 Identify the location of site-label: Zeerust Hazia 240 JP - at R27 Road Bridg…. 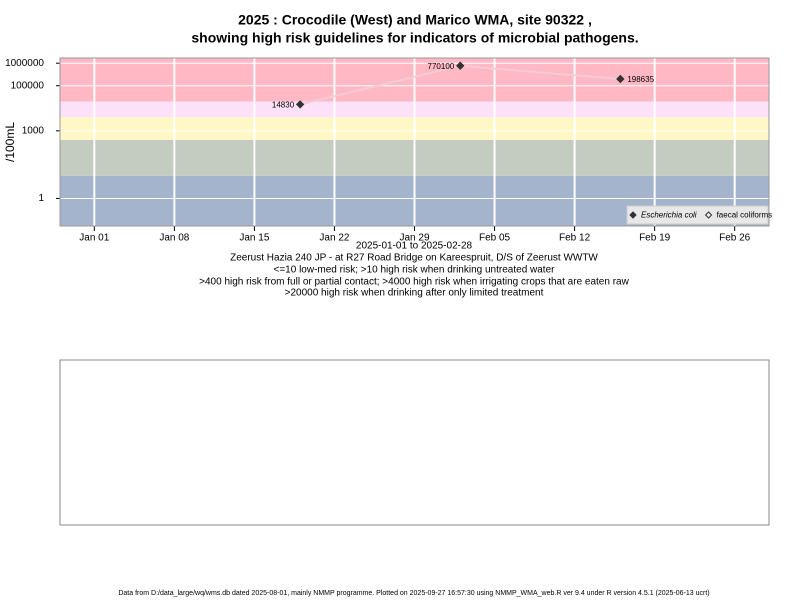
(414, 258).